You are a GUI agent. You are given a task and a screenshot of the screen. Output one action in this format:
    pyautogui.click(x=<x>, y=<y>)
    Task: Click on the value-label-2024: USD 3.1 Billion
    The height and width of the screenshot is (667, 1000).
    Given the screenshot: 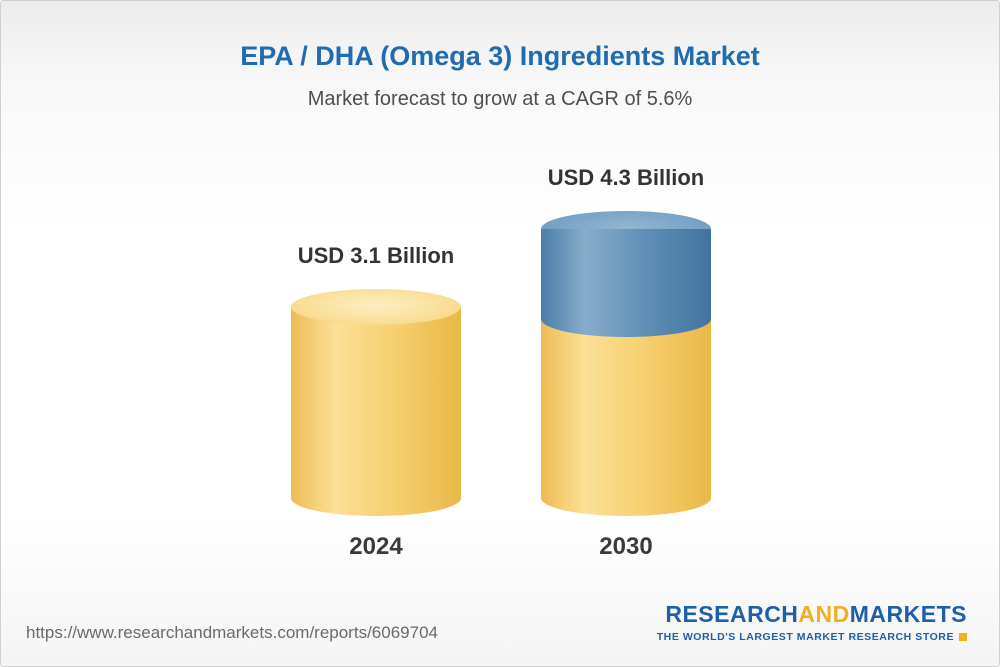 What is the action you would take?
    pyautogui.click(x=376, y=255)
    